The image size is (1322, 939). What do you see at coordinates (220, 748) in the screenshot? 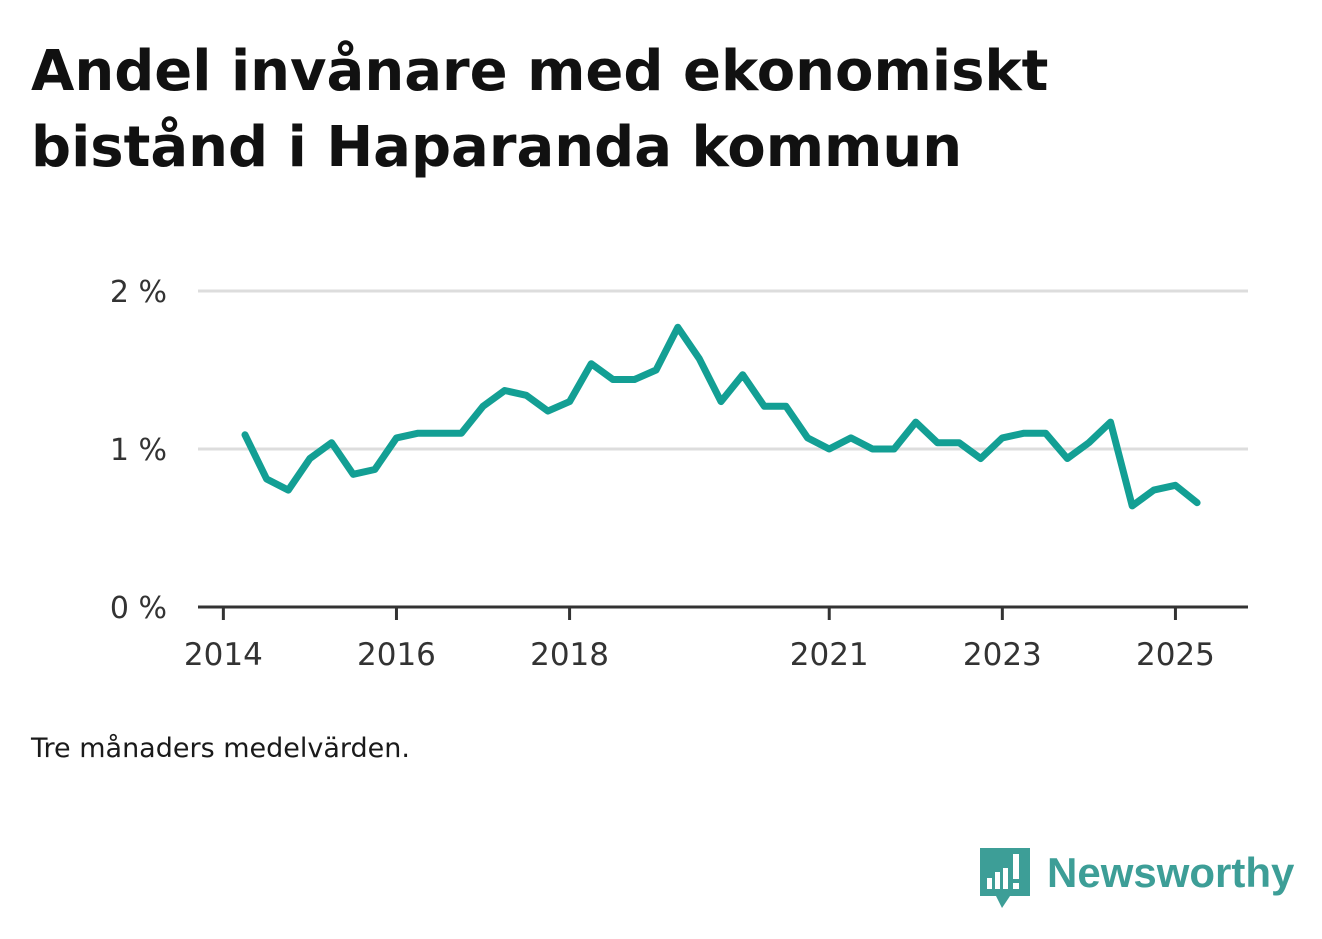
I see `chart-note: Tre månaders medelvärden.` at bounding box center [220, 748].